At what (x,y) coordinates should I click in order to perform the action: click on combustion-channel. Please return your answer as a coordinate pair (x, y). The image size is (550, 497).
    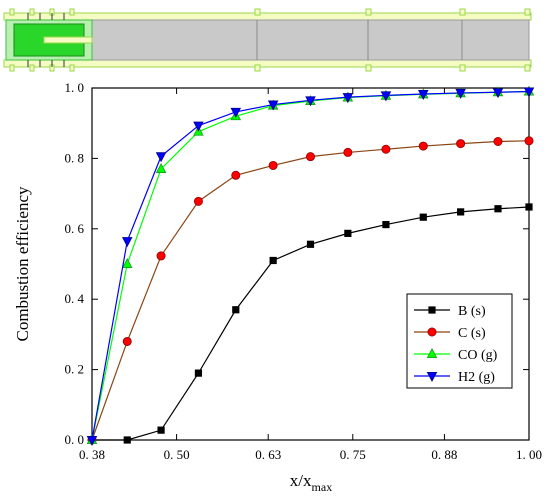
    Looking at the image, I should click on (310, 40).